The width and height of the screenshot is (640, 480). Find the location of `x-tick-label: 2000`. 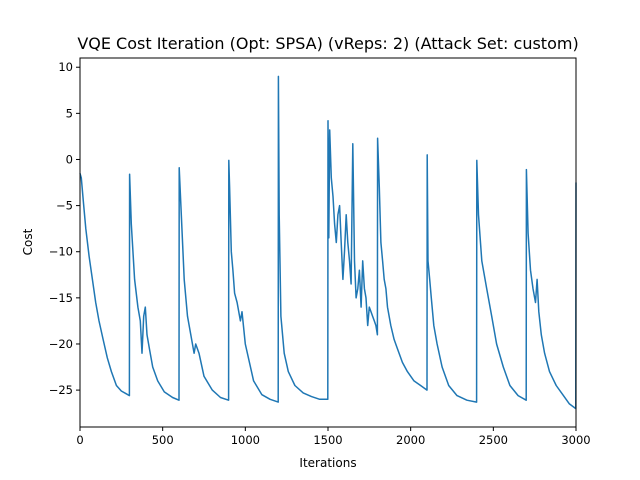

x-tick-label: 2000 is located at coordinates (410, 440).